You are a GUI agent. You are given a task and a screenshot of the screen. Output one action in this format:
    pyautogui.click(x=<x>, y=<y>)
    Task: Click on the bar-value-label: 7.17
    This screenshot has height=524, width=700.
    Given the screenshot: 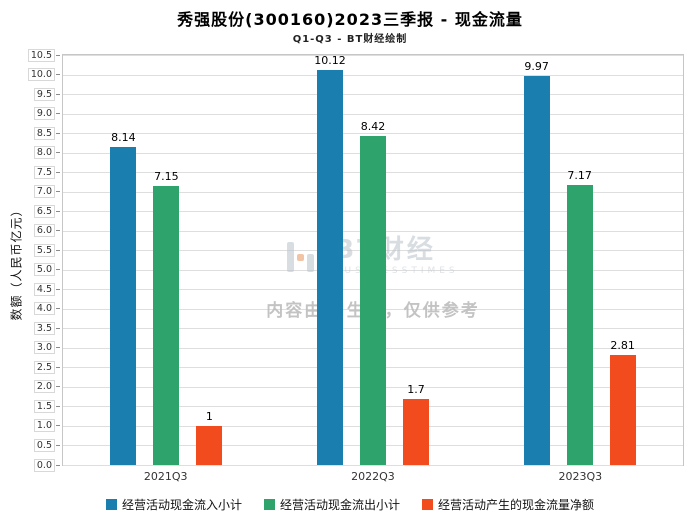 What is the action you would take?
    pyautogui.click(x=579, y=175)
    